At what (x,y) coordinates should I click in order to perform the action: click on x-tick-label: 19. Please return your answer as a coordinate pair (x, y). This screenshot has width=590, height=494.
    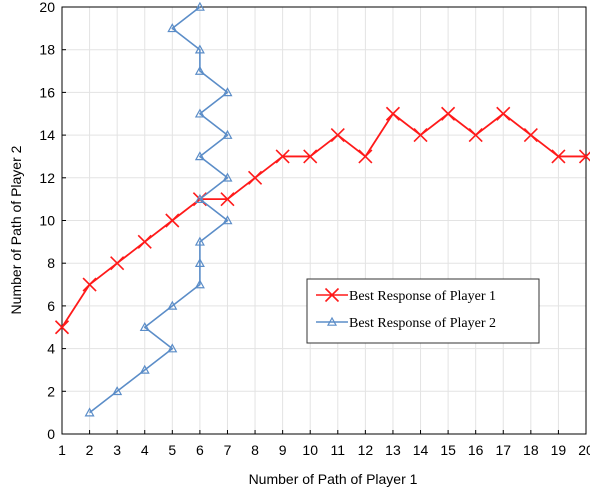
    Looking at the image, I should click on (559, 450).